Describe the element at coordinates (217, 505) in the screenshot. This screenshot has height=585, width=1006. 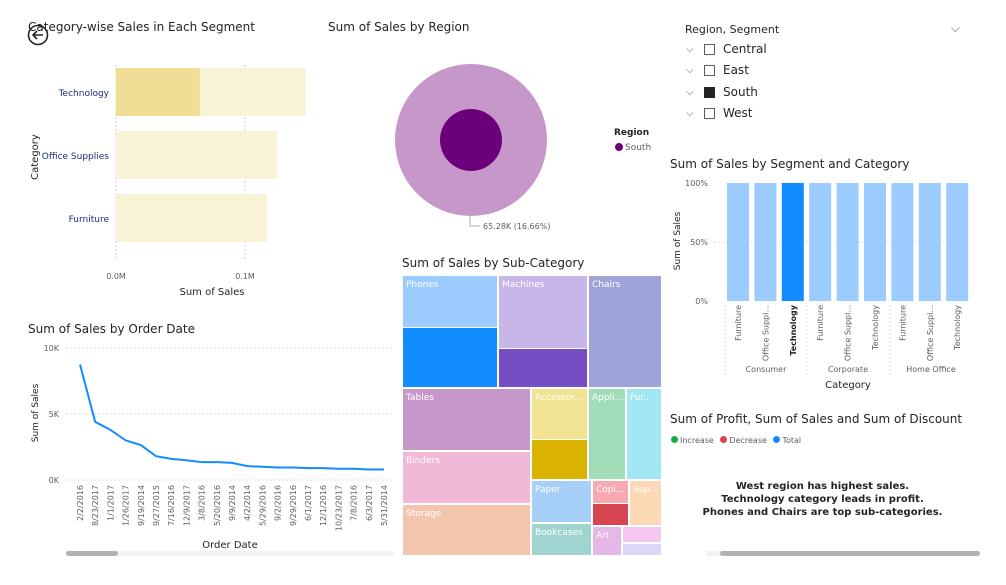
I see `date-tick-label: 5/20/2016` at that location.